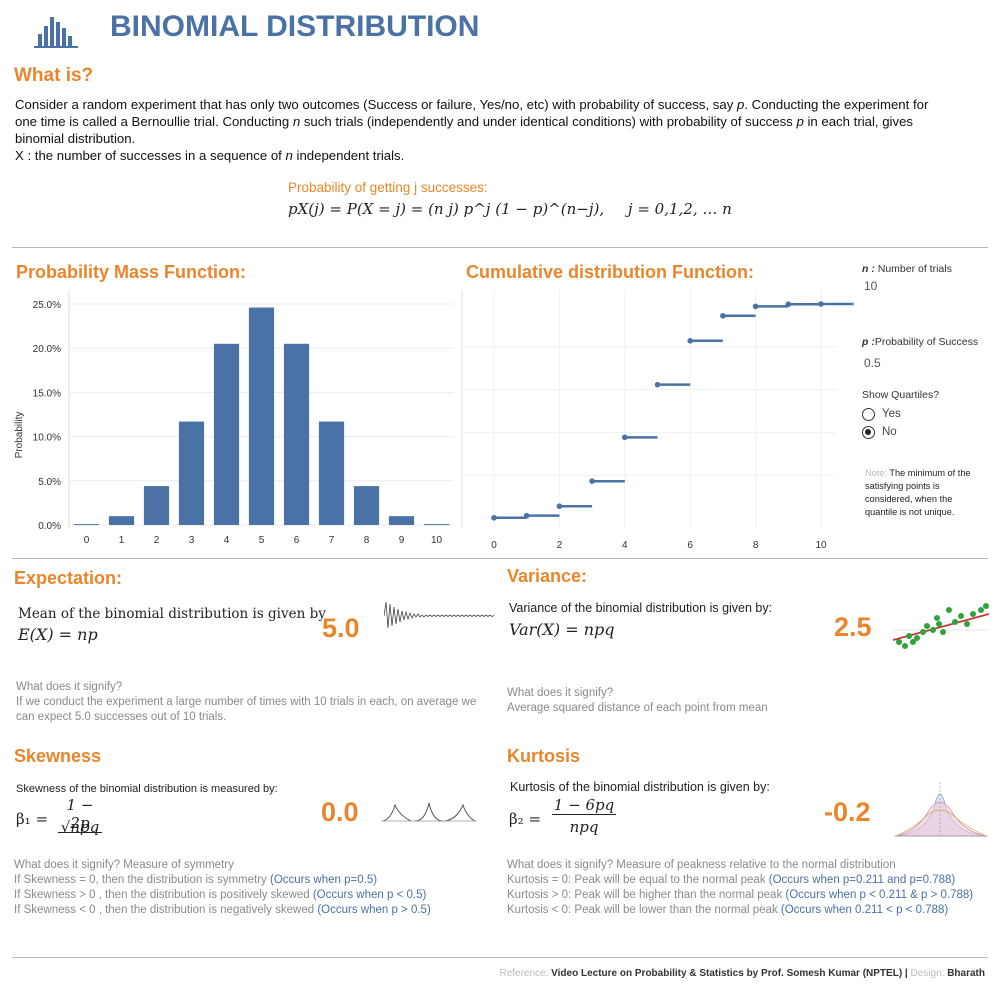  What do you see at coordinates (19, 435) in the screenshot?
I see `pmf-ylabel: Probability` at bounding box center [19, 435].